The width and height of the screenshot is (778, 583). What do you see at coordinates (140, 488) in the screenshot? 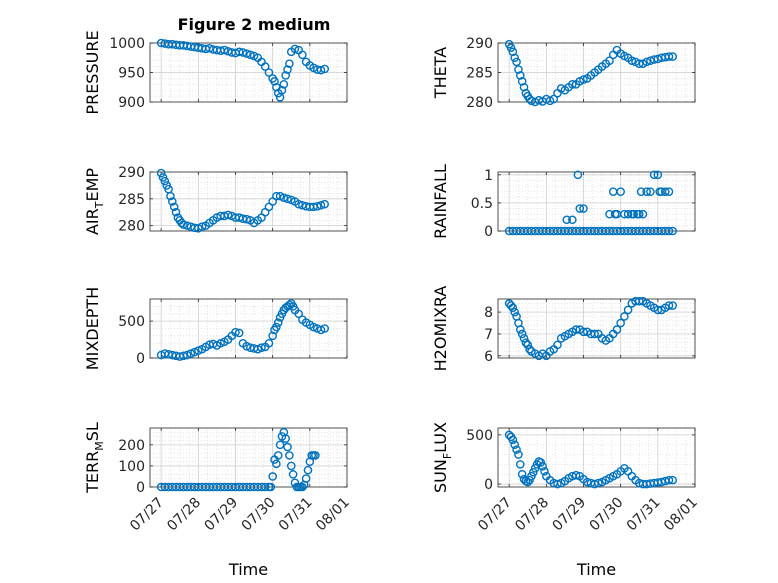
I see `y-tick-label: 0` at bounding box center [140, 488].